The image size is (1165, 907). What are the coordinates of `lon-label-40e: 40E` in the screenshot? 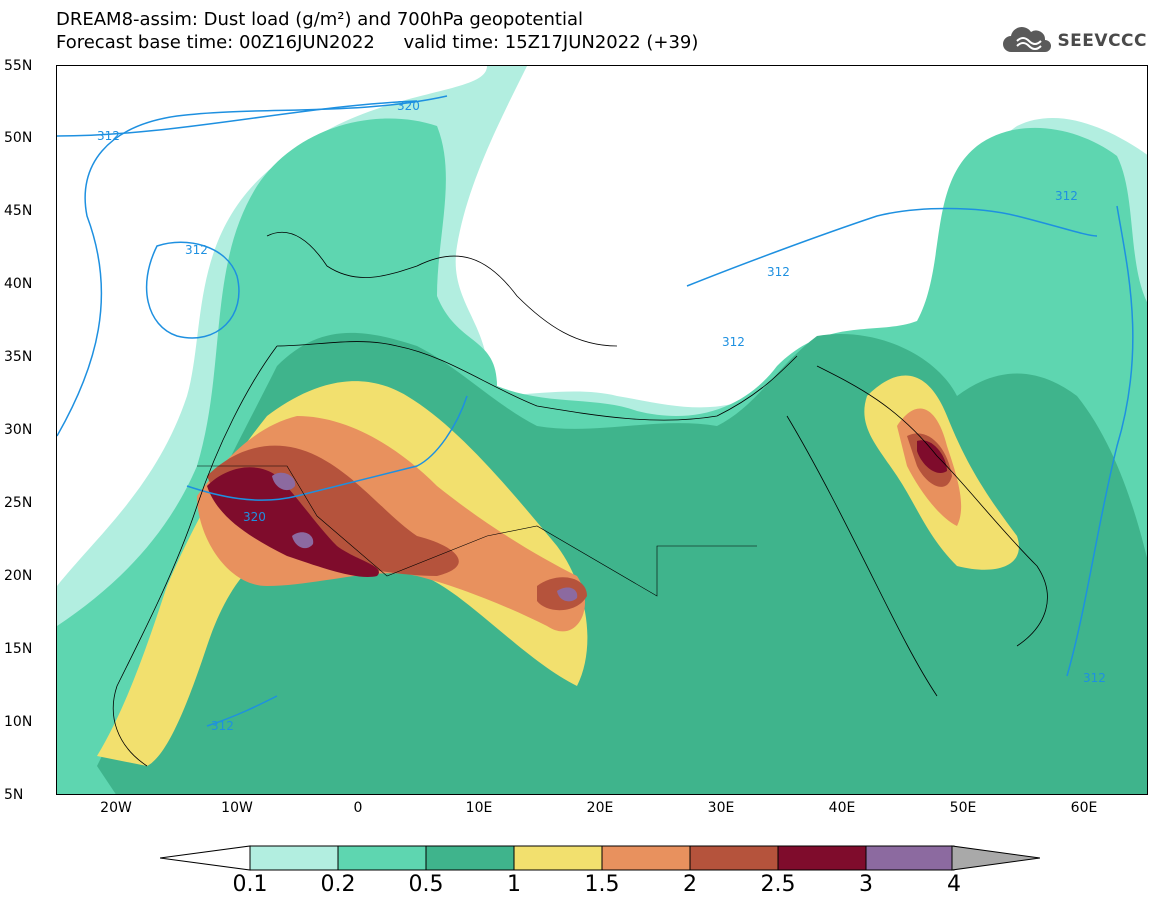 It's located at (842, 808).